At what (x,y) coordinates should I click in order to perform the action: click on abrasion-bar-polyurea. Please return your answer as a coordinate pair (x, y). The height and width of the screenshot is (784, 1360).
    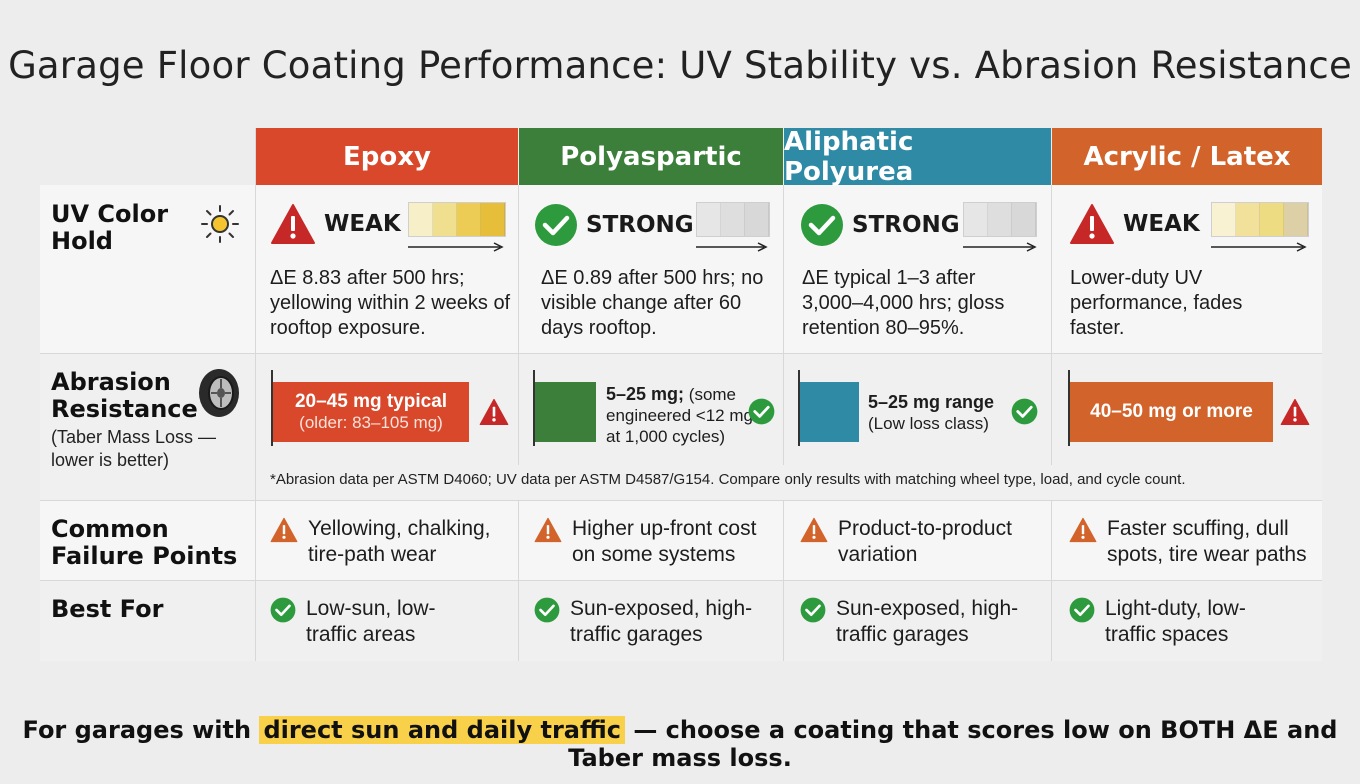
    Looking at the image, I should click on (829, 412).